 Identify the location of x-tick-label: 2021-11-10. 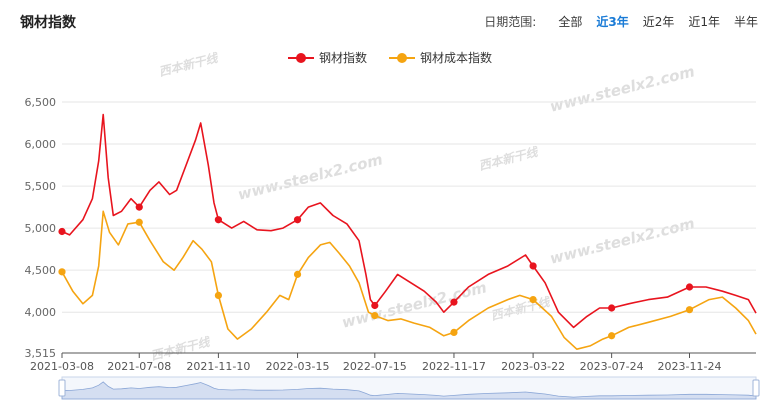
(218, 366).